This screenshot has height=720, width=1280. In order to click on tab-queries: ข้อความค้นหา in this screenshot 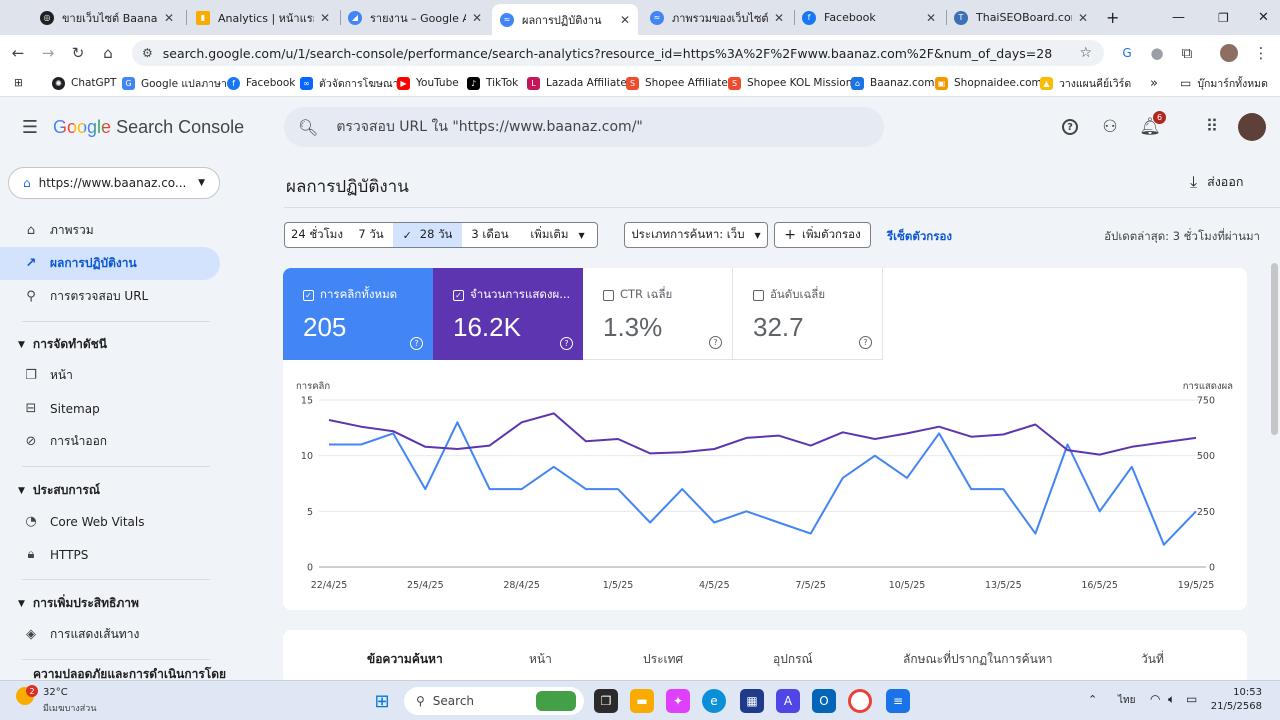, I will do `click(405, 659)`.